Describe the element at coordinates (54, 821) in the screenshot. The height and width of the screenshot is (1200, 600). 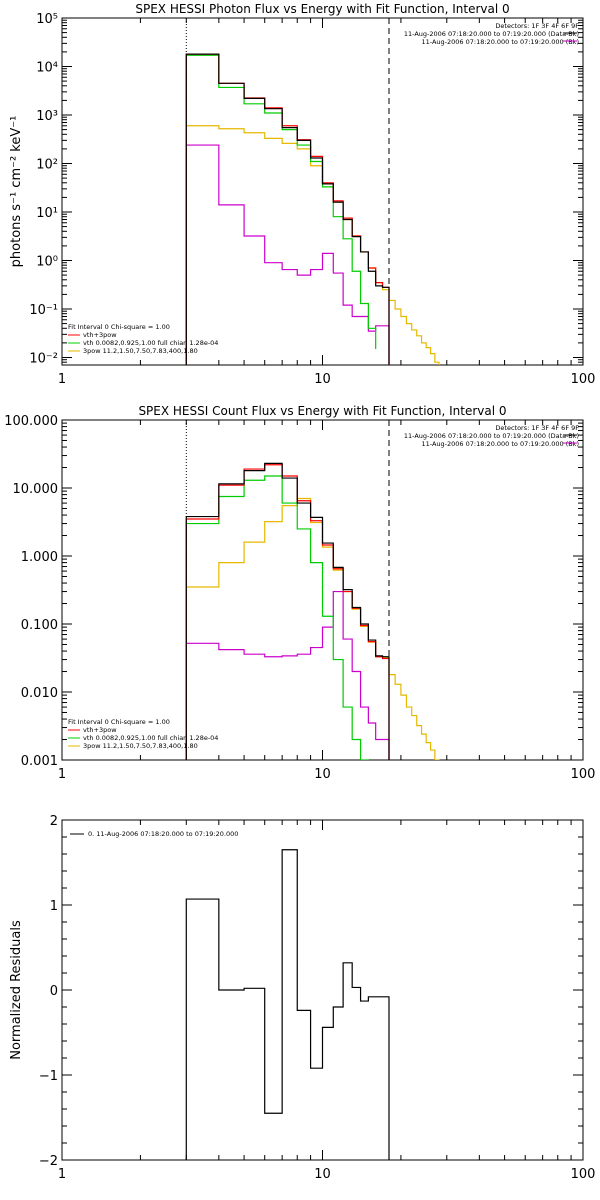
I see `y-tick-label: 2` at that location.